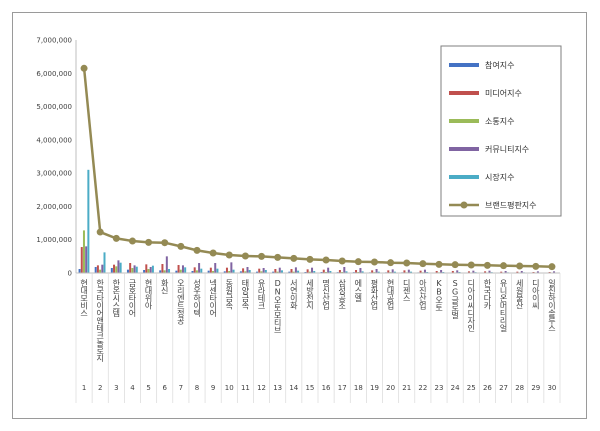 This screenshot has width=600, height=431. What do you see at coordinates (470, 305) in the screenshot?
I see `category-label: 디아이씨디자인` at bounding box center [470, 305].